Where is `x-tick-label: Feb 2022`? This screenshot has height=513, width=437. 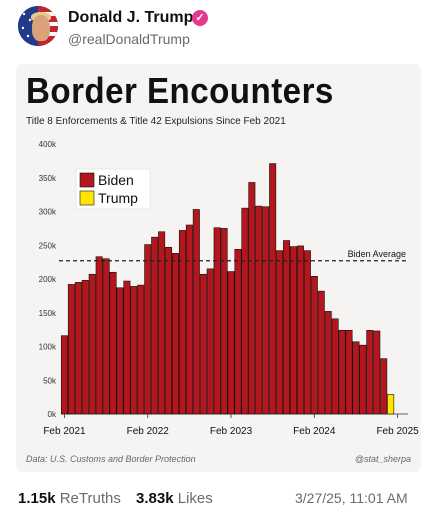
x-tick-label: Feb 2022 is located at coordinates (148, 431).